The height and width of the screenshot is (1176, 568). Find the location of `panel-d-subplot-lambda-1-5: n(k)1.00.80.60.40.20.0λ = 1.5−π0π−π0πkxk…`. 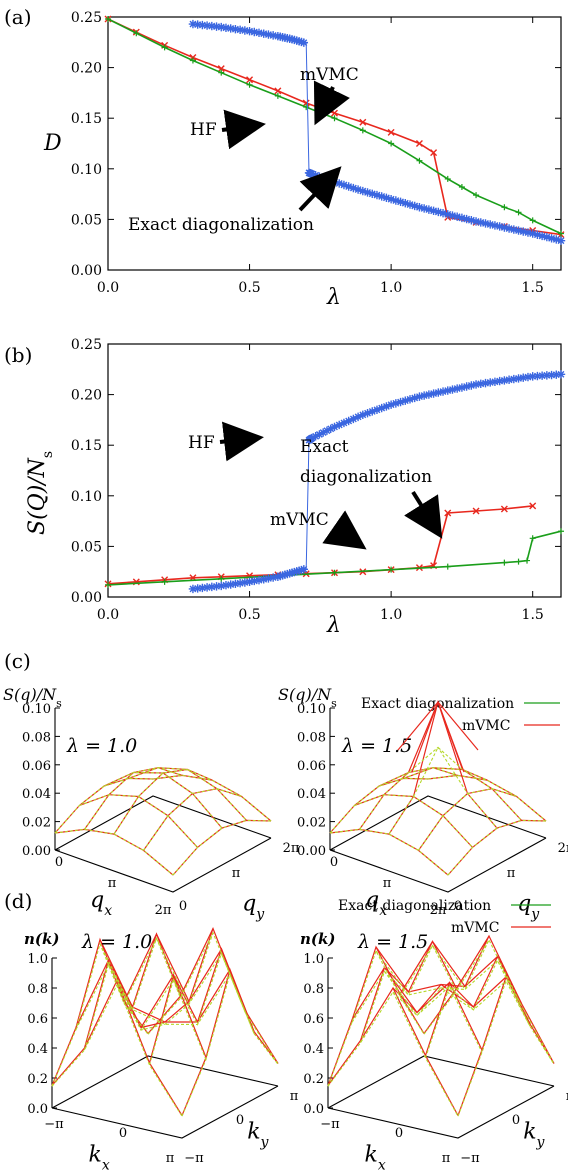

panel-d-subplot-lambda-1-5: n(k)1.00.80.60.40.20.0λ = 1.5−π0π−π0πkxk… is located at coordinates (434, 1052).